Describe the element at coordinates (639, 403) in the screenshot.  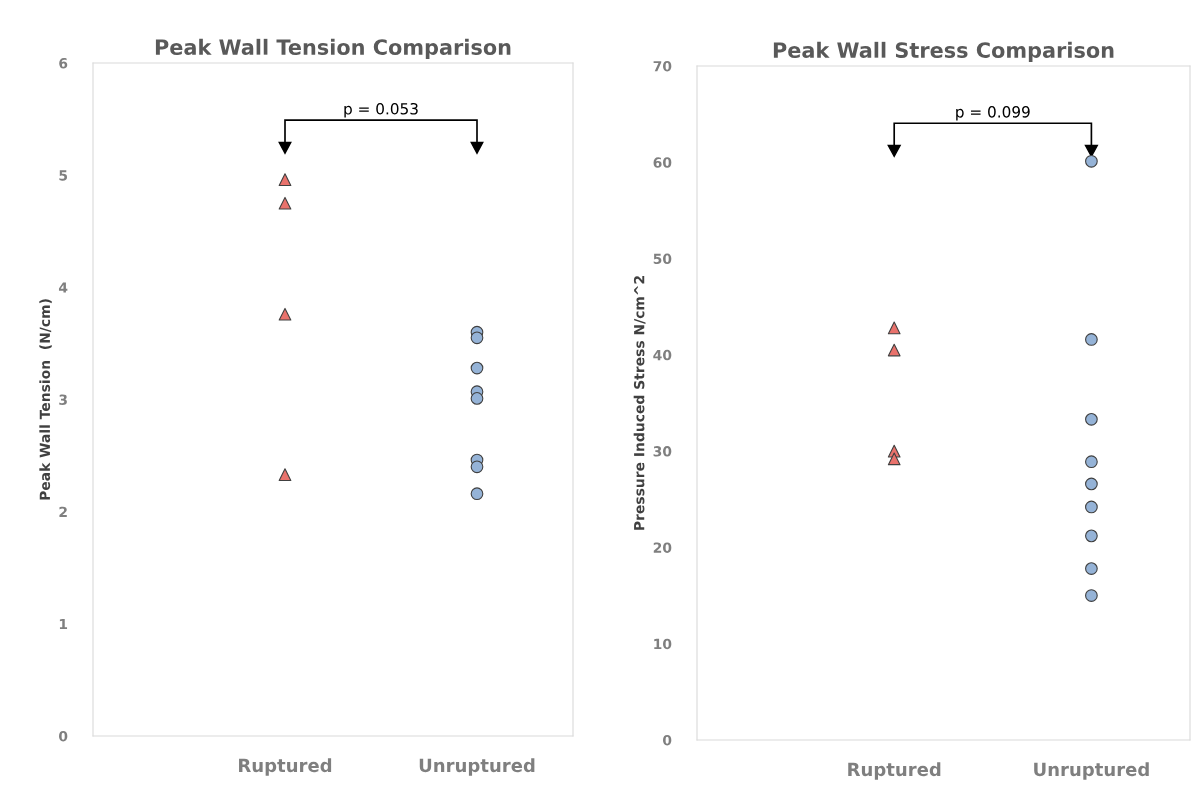
I see `y-axis-title: Pressure Induced Stress N/cm^2` at that location.